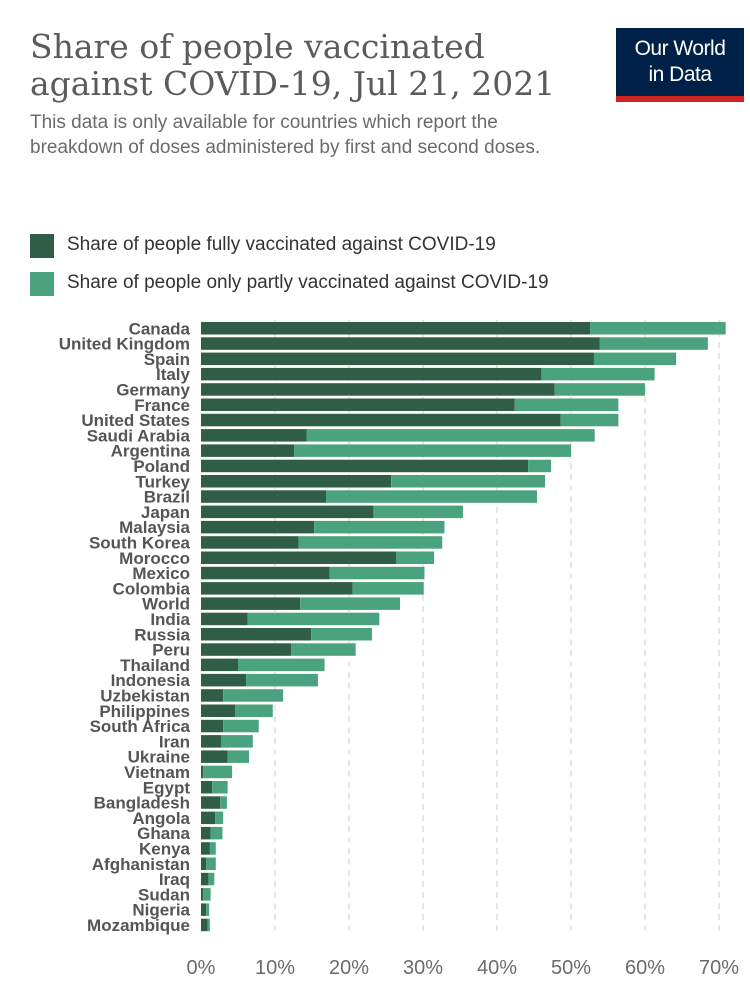  What do you see at coordinates (680, 65) in the screenshot?
I see `our-world-in-data-logo: Our World in Data` at bounding box center [680, 65].